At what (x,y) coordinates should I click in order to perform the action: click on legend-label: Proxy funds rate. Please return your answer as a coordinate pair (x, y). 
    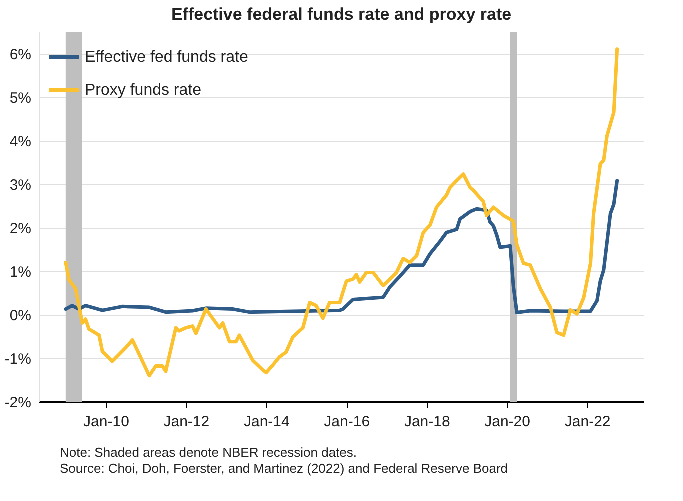
    Looking at the image, I should click on (143, 90).